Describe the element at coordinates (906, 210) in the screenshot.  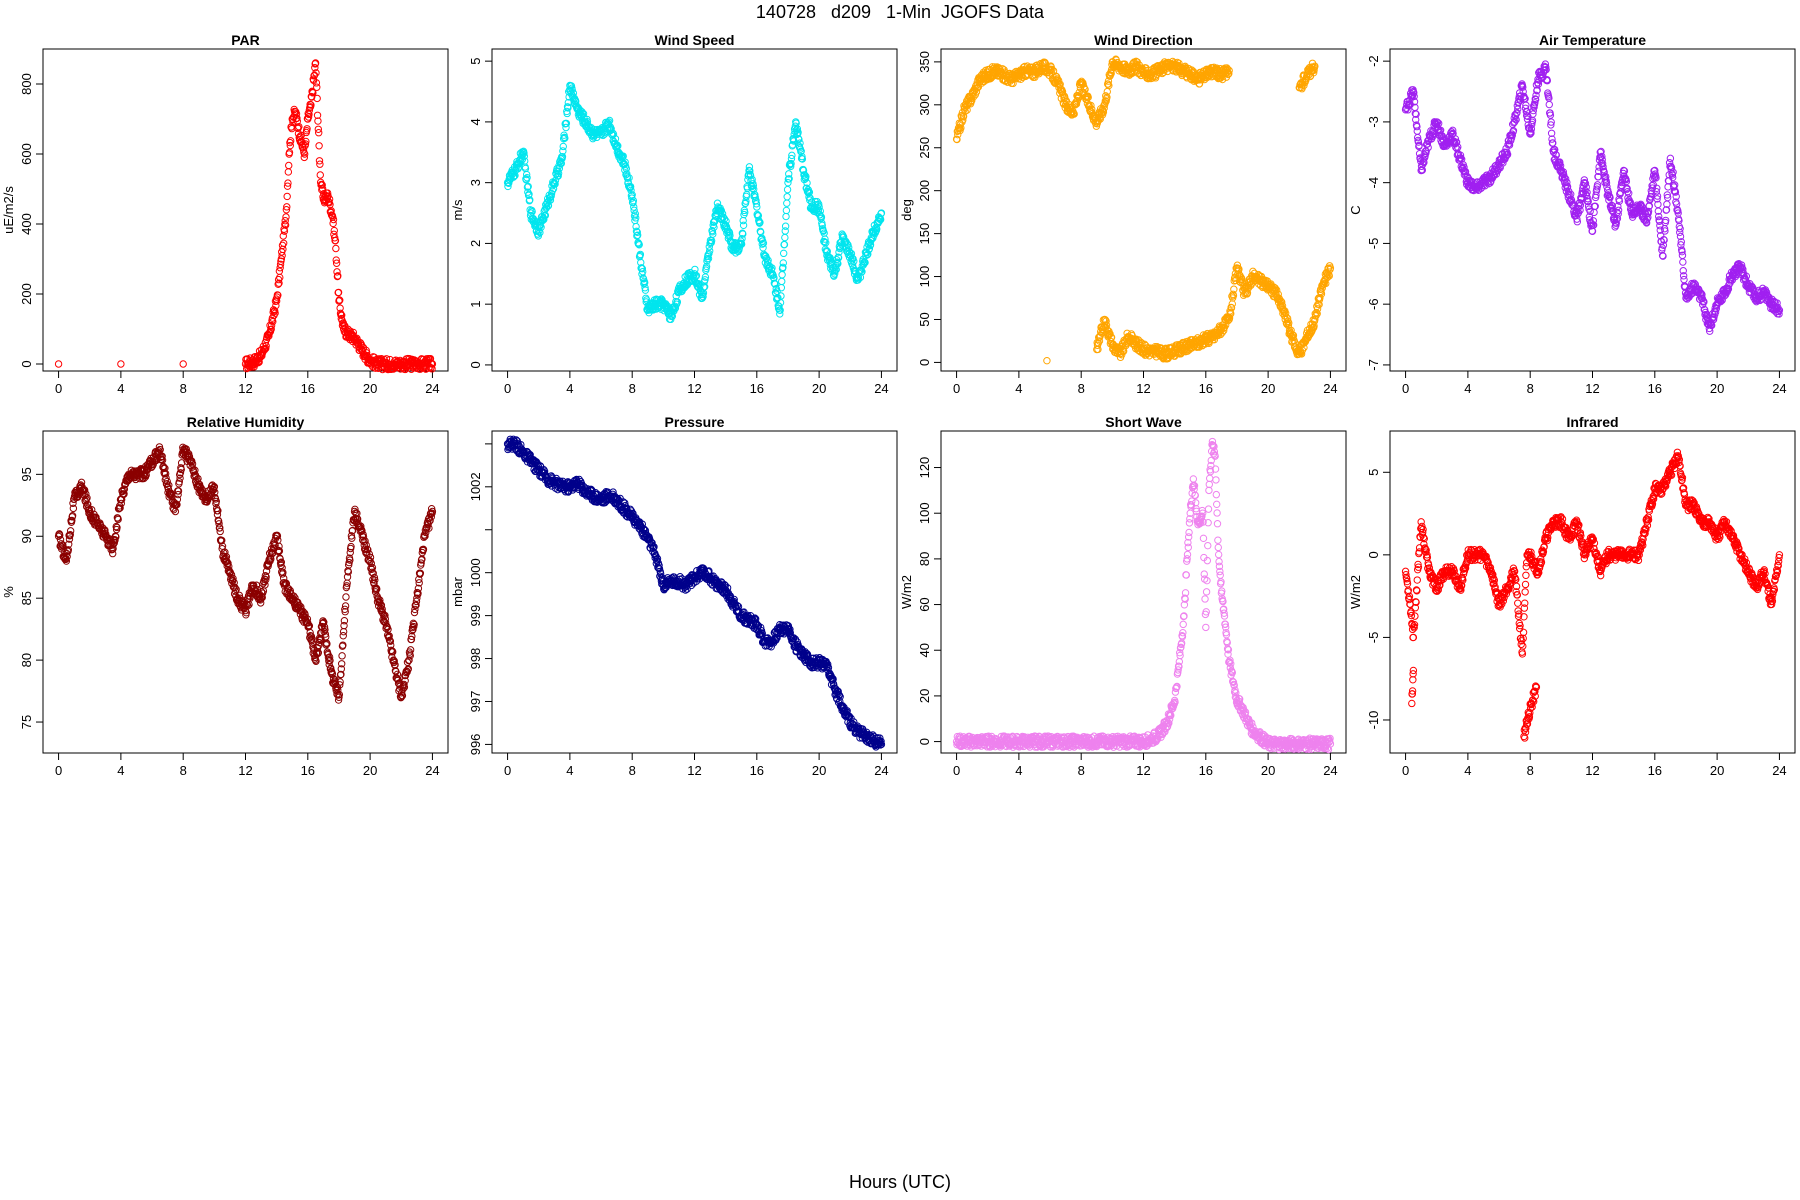
I see `wind-direction-y-label: deg` at that location.